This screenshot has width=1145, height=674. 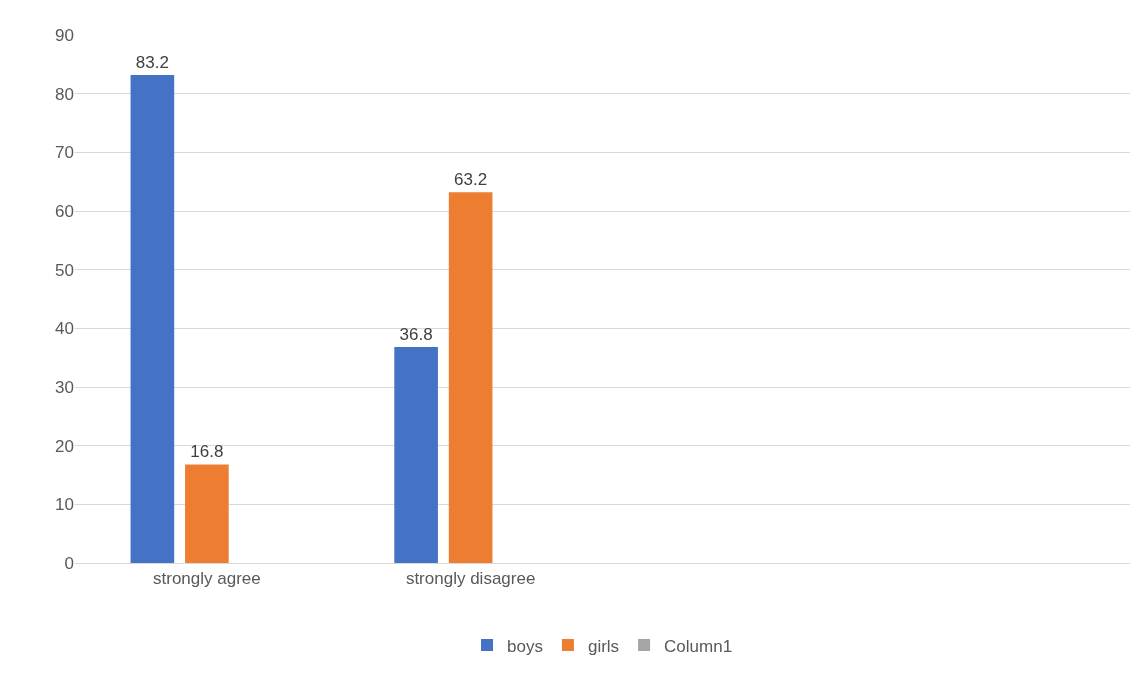 I want to click on y-tick-label: 20, so click(x=64, y=446).